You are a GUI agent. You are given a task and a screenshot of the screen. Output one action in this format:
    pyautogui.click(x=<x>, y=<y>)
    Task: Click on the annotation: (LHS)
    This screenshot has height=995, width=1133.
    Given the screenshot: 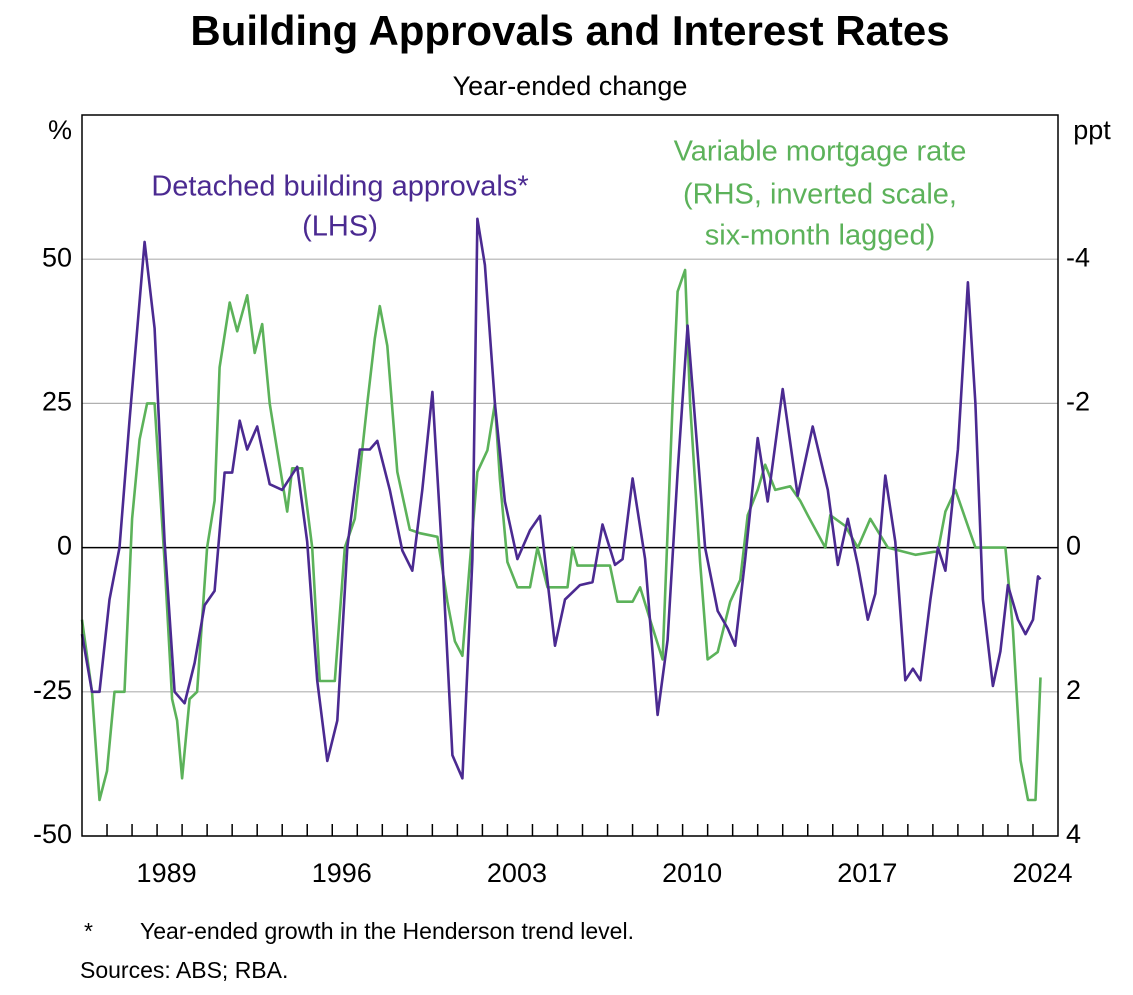 What is the action you would take?
    pyautogui.click(x=340, y=227)
    